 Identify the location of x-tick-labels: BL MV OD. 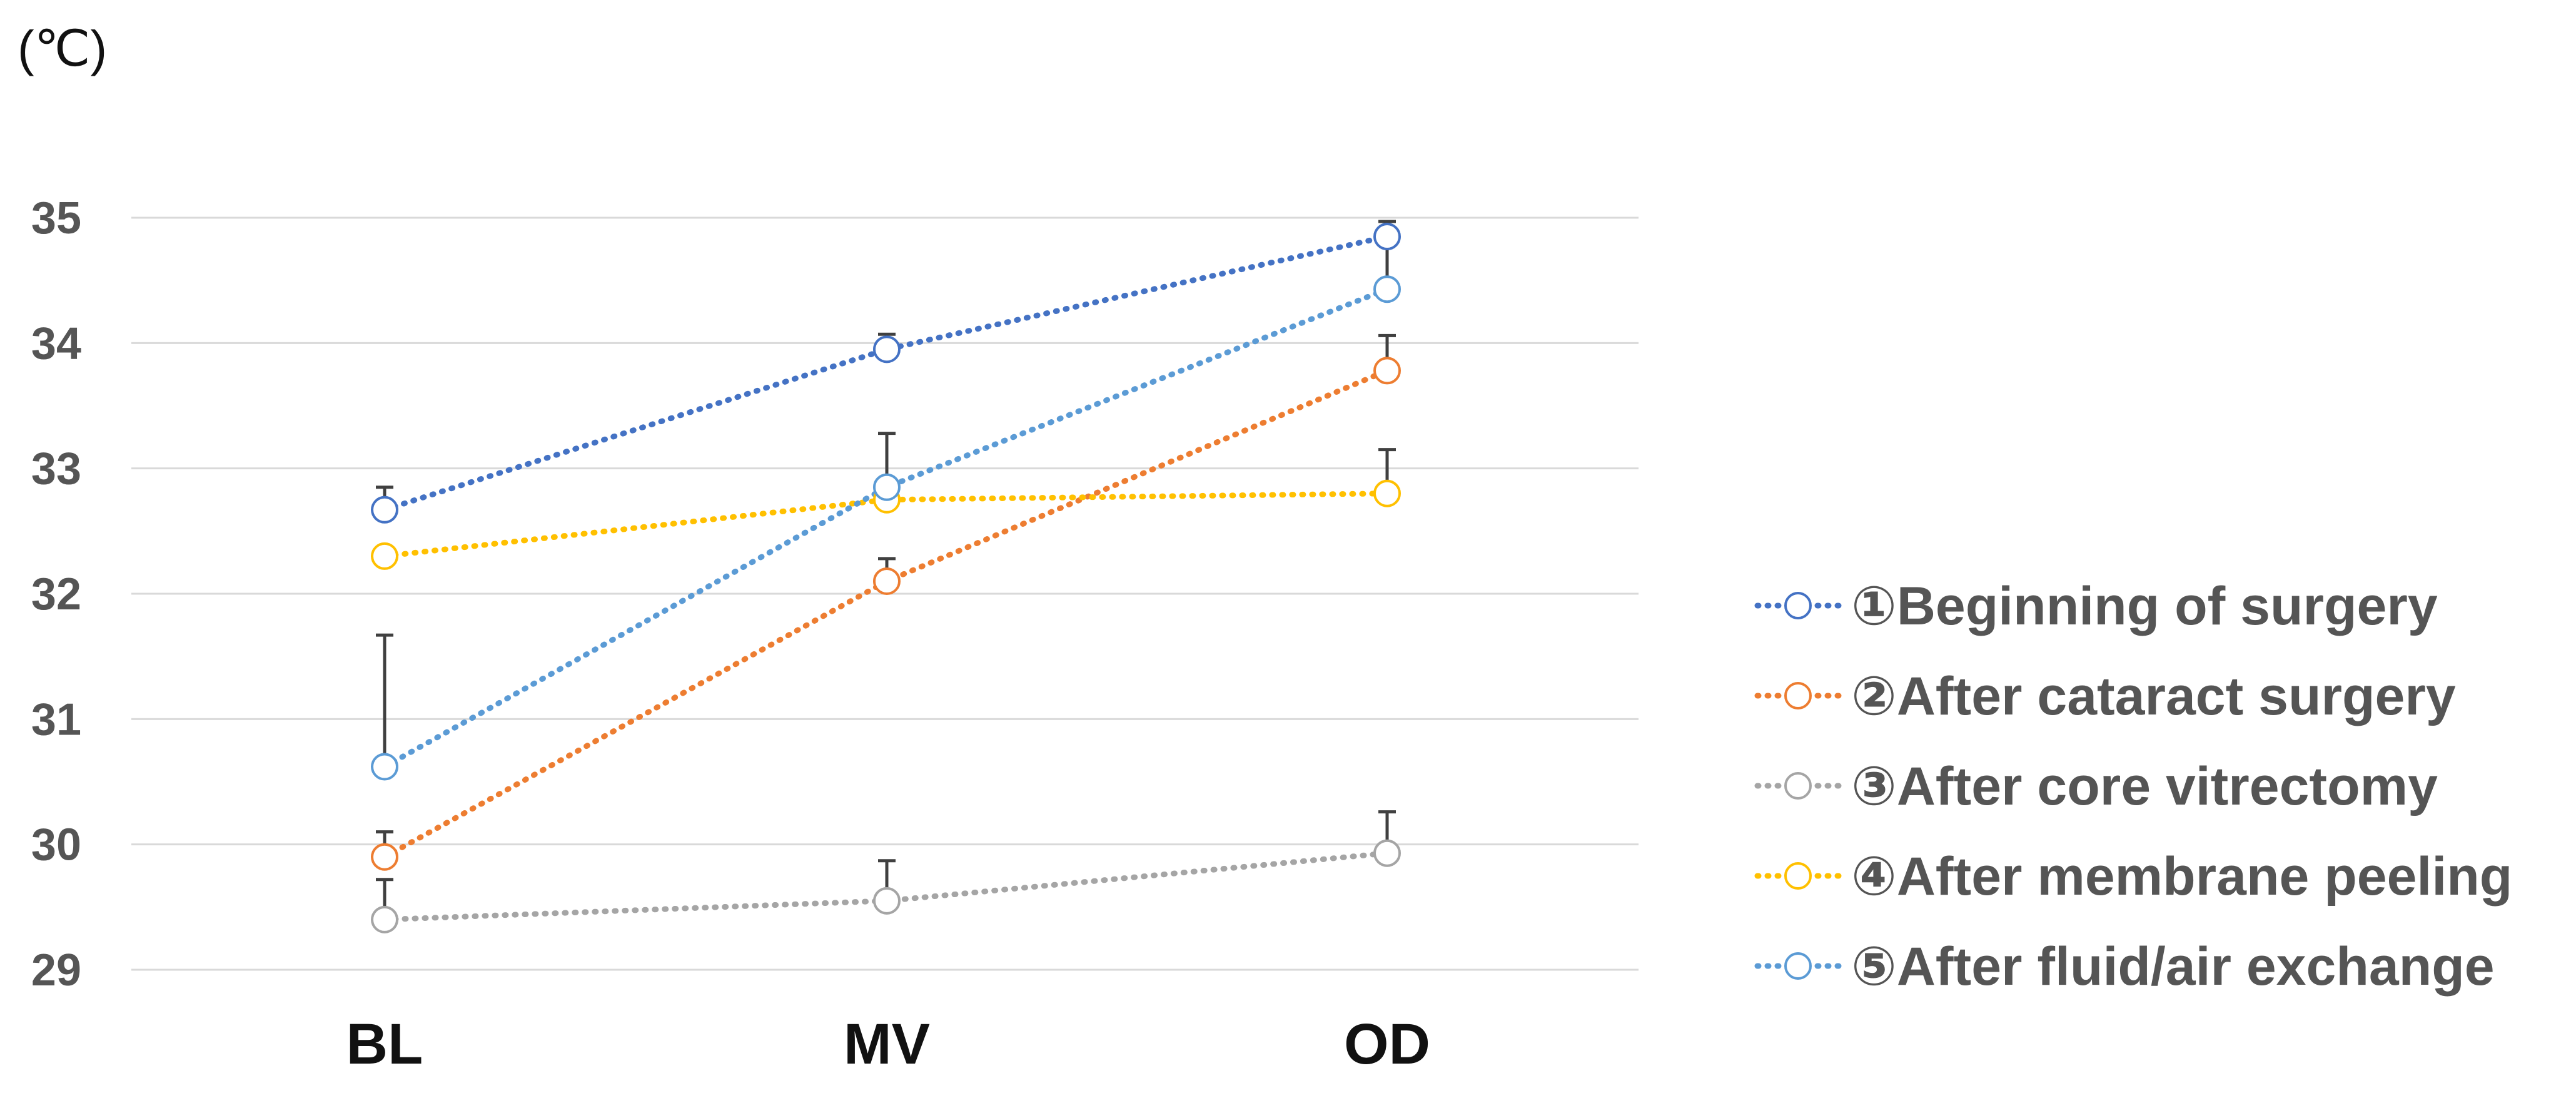
(888, 1044).